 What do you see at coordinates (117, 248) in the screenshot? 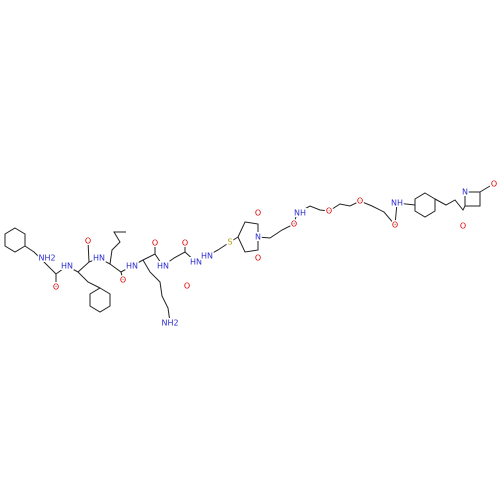
I see `isobutyl` at bounding box center [117, 248].